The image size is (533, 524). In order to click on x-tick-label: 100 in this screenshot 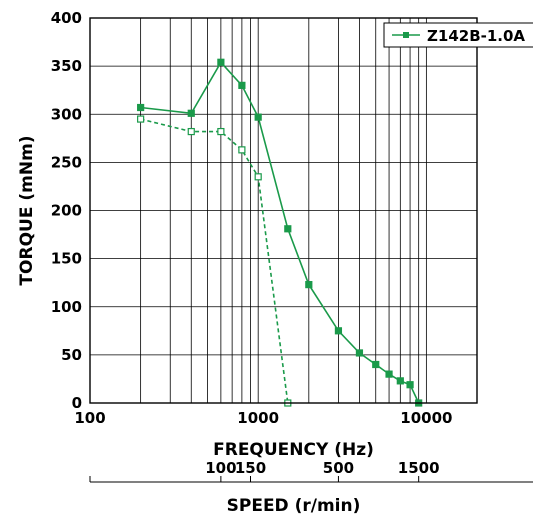, I will do `click(89, 418)`.